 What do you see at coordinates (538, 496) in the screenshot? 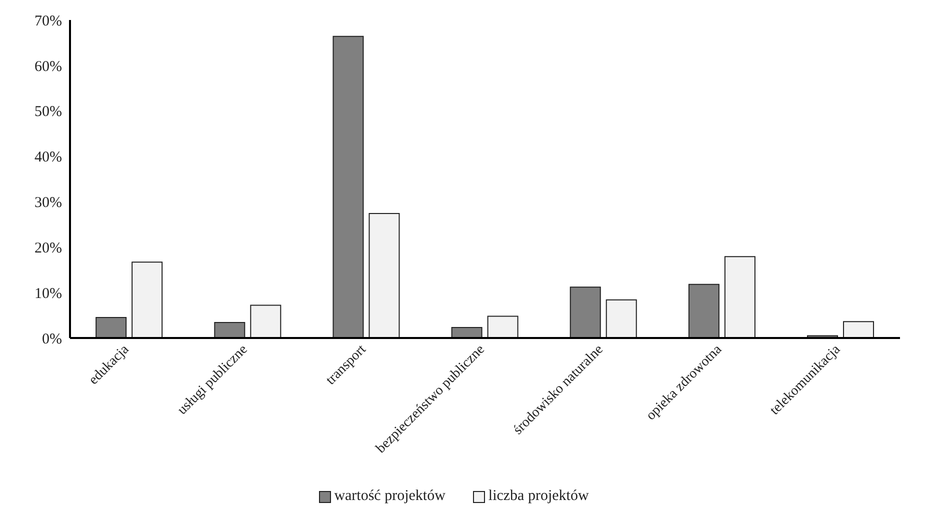
I see `legend-label: liczba projektów` at bounding box center [538, 496].